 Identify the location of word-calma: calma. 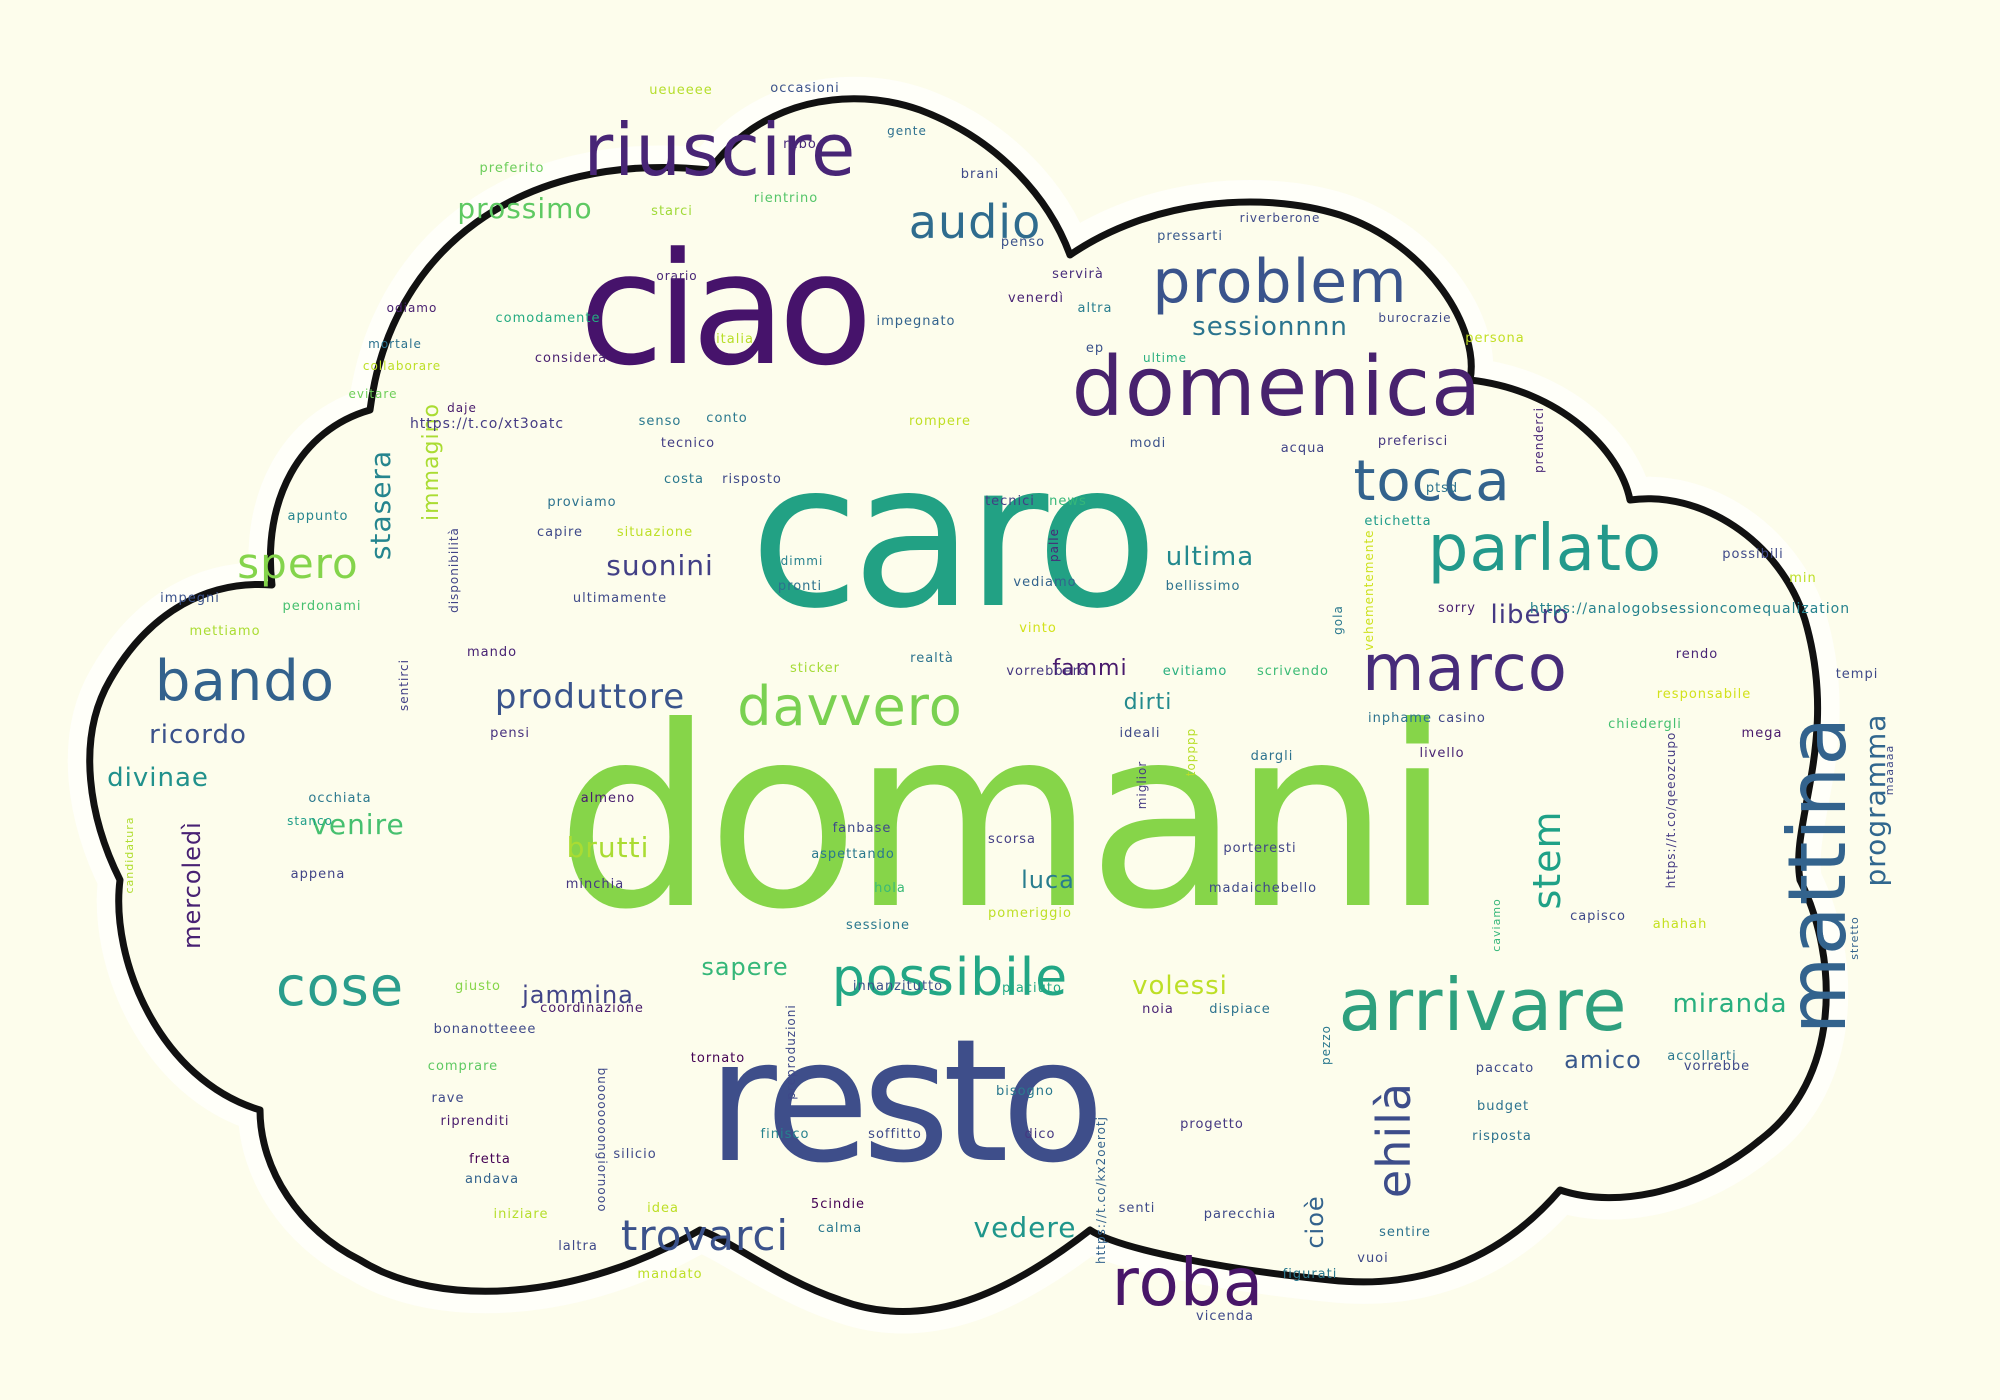
(840, 1228).